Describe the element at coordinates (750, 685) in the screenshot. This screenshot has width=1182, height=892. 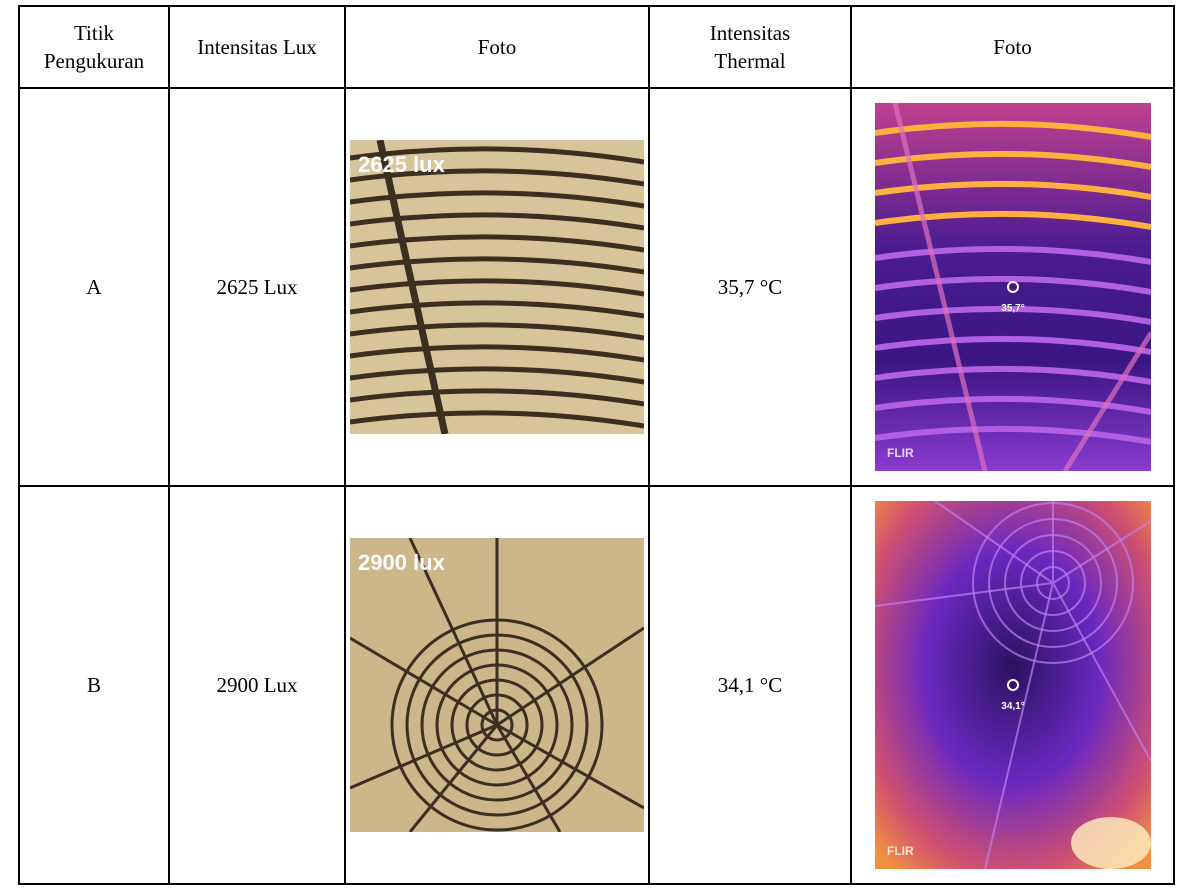
I see `thermal-cell: 34,1 °C` at that location.